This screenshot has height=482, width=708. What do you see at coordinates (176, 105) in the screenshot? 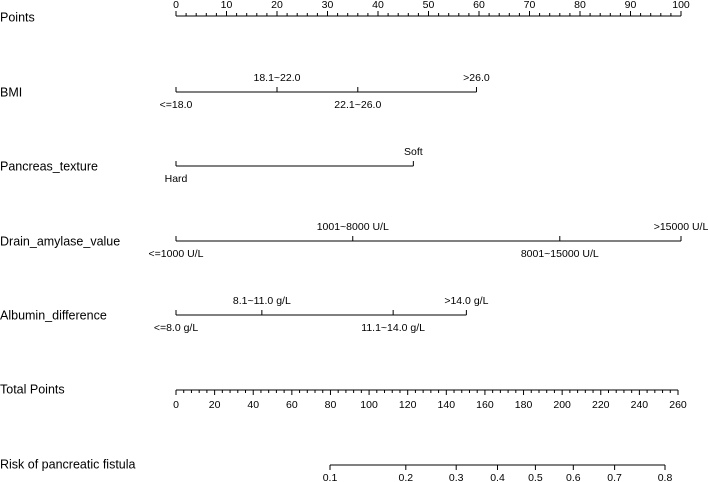
I see `level-label: <=18.0` at bounding box center [176, 105].